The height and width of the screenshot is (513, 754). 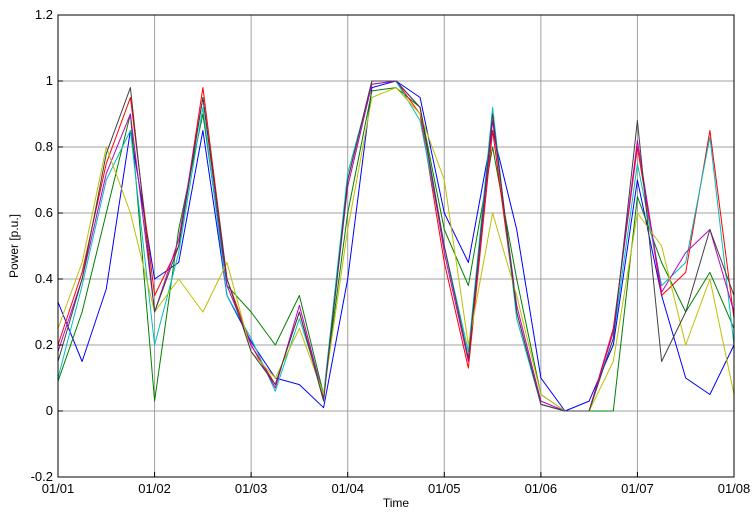 What do you see at coordinates (734, 488) in the screenshot?
I see `x-tick-label: 01/08` at bounding box center [734, 488].